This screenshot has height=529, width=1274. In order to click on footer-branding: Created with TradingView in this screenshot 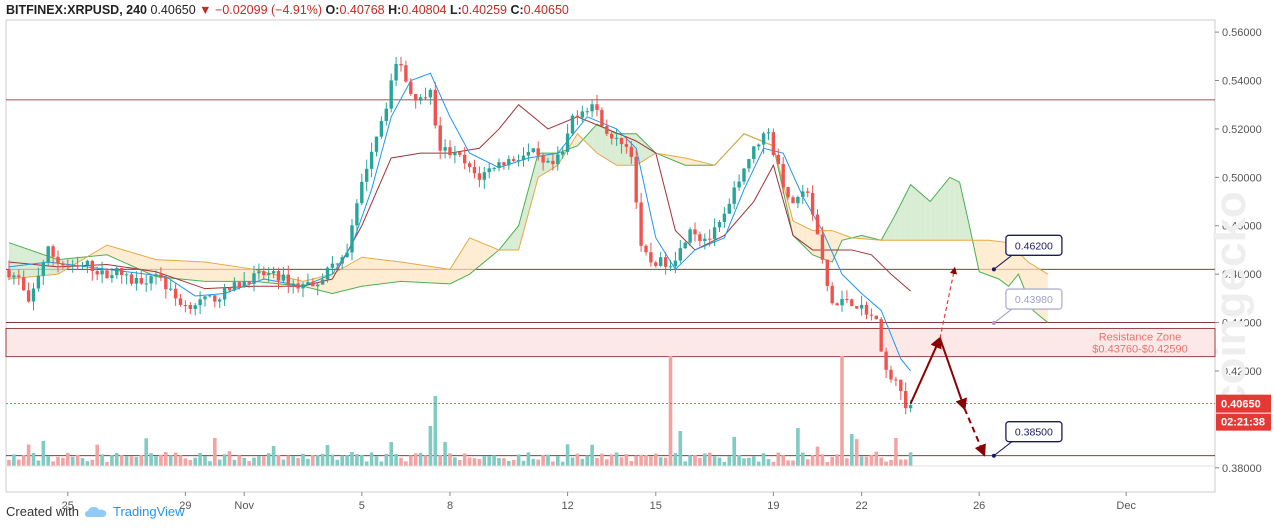, I will do `click(95, 511)`.